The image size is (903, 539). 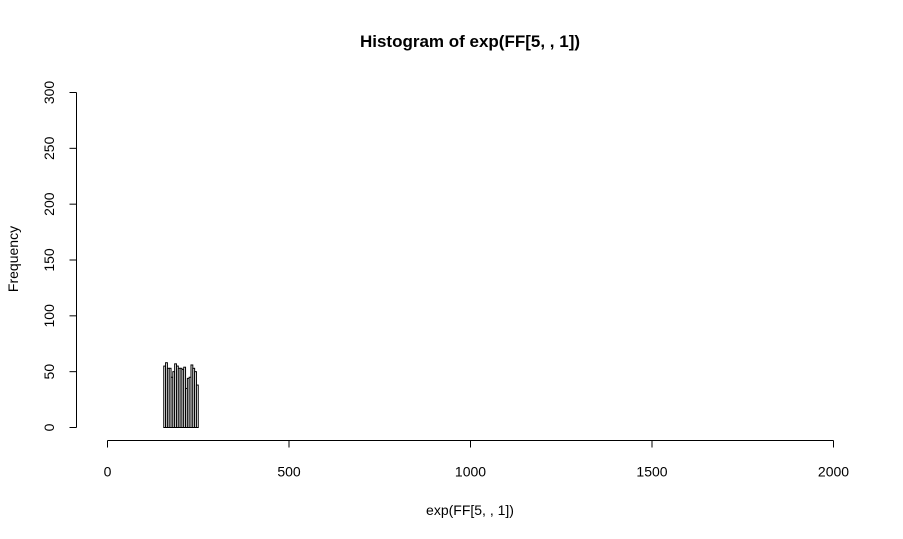 What do you see at coordinates (470, 41) in the screenshot?
I see `chart-title: Histogram of exp(FF[5, , 1])` at bounding box center [470, 41].